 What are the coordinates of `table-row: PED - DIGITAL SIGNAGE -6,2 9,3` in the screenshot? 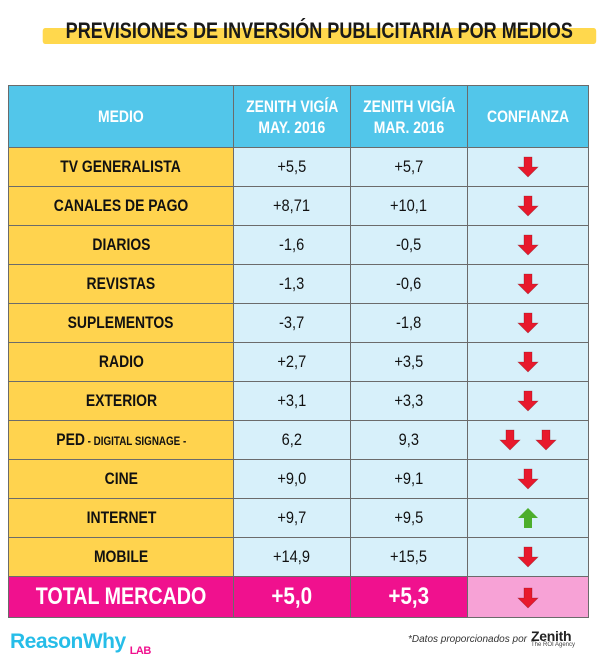 It's located at (298, 440).